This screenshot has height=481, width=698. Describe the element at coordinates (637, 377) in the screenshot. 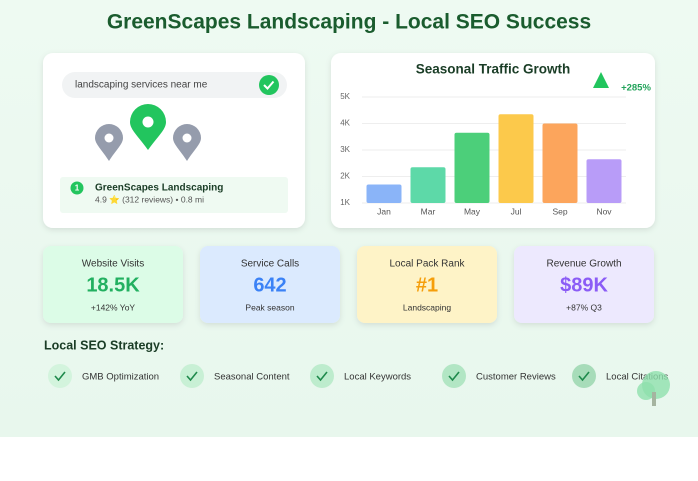

I see `strategy-item: Local Citations` at that location.